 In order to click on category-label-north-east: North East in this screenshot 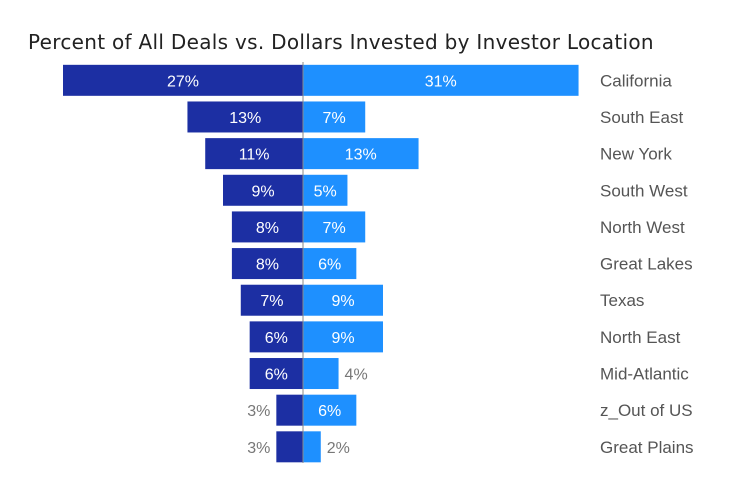, I will do `click(640, 337)`.